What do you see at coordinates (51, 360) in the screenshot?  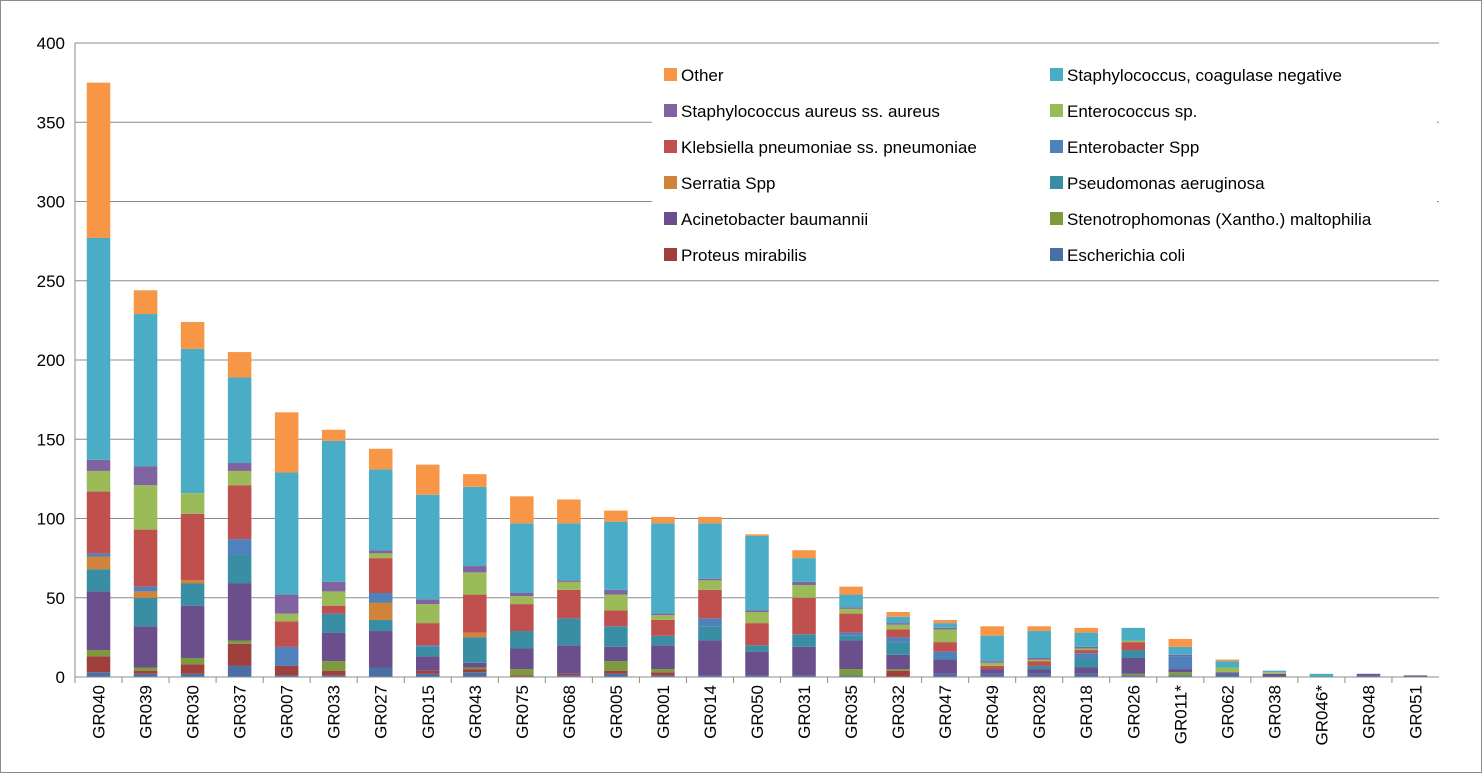 I see `y-tick-label: 200` at bounding box center [51, 360].